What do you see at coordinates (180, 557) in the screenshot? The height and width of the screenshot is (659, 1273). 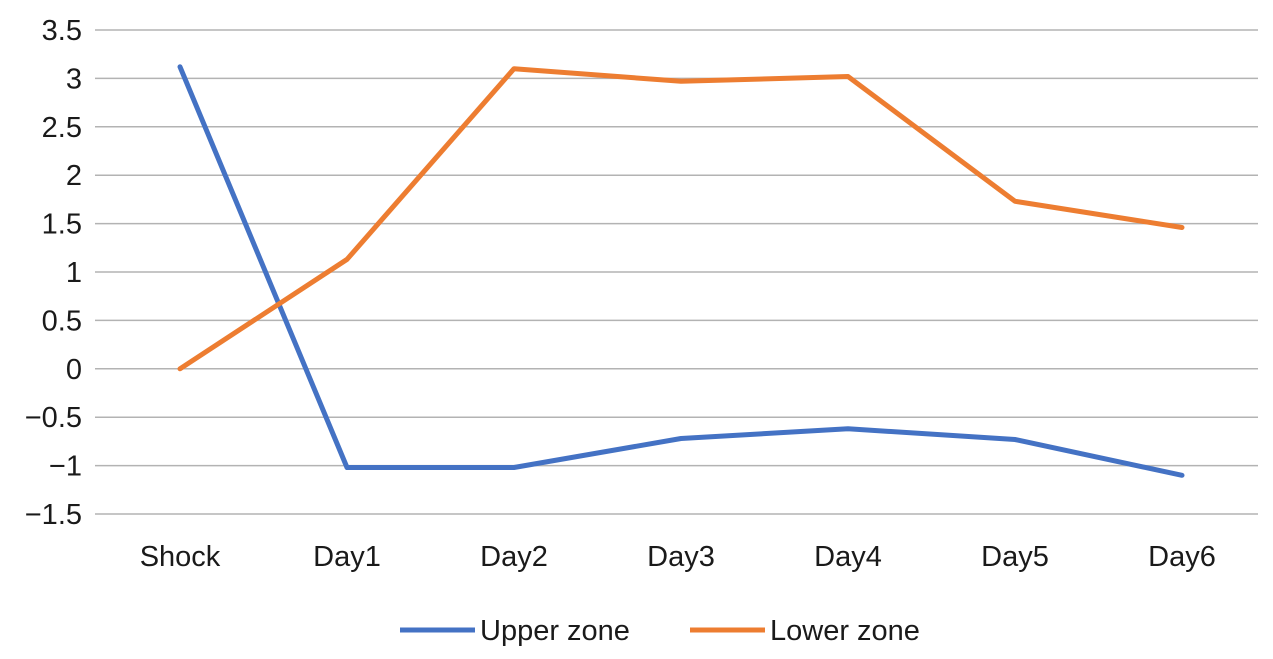 I see `x-tick-label: Shock` at bounding box center [180, 557].